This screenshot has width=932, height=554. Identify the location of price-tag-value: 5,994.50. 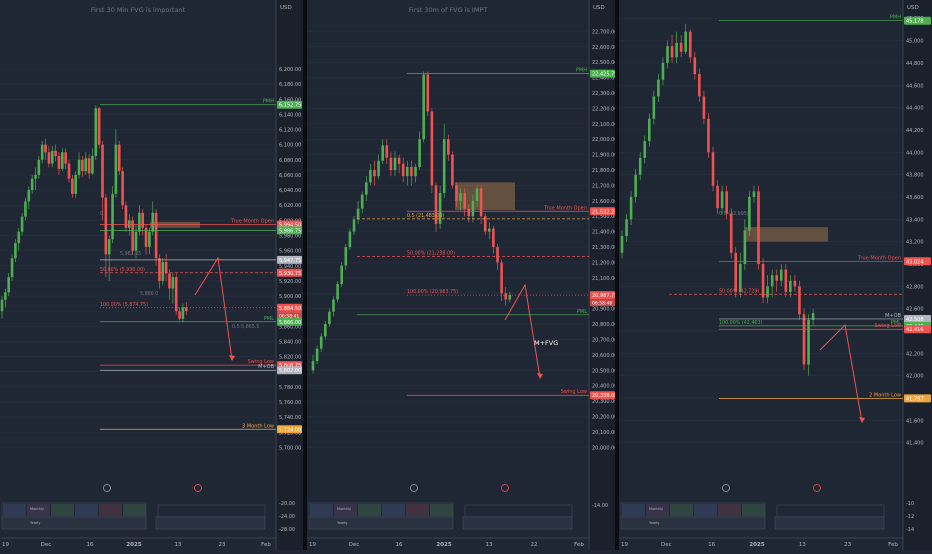
(290, 226).